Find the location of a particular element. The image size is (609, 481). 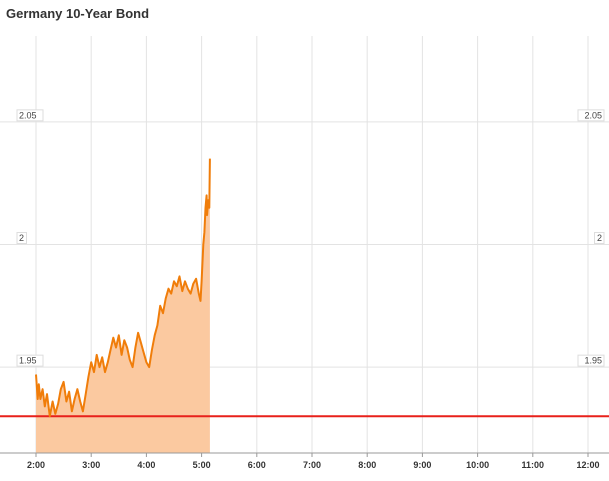

y-tick-label: 2 is located at coordinates (21, 238).